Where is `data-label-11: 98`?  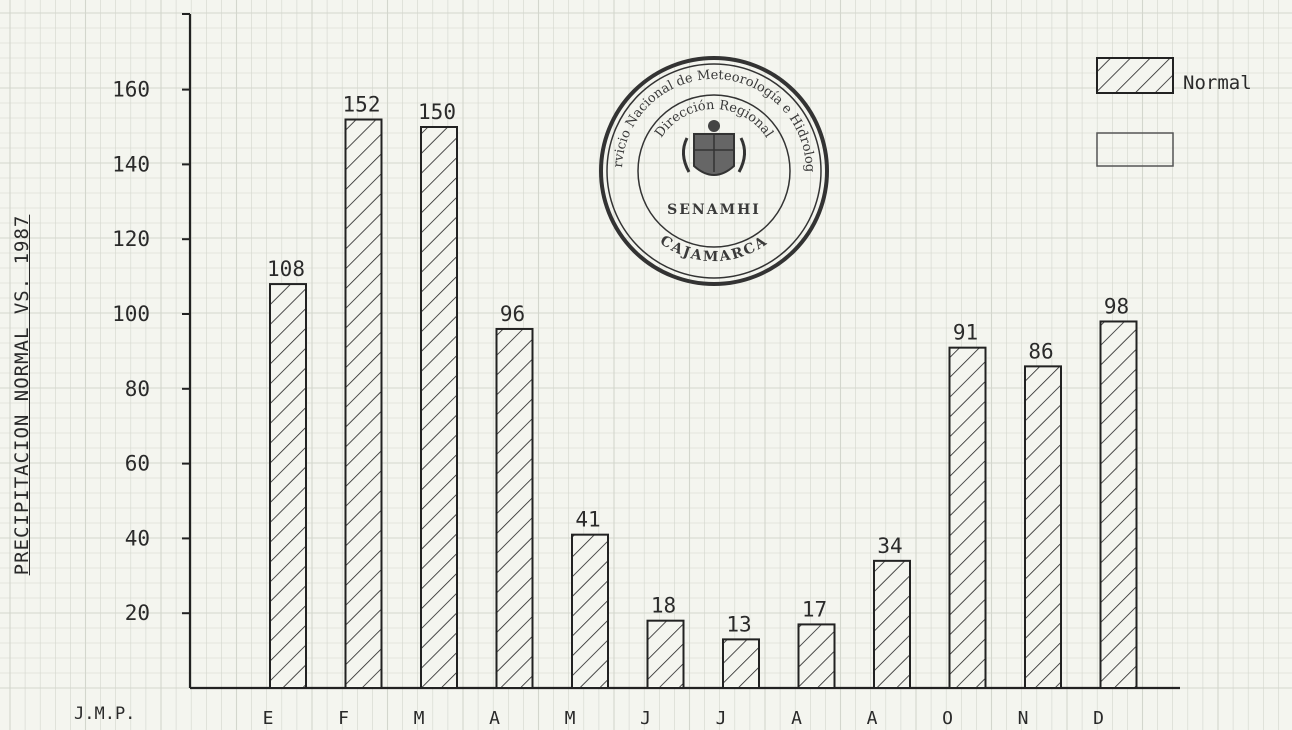 data-label-11: 98 is located at coordinates (1116, 306).